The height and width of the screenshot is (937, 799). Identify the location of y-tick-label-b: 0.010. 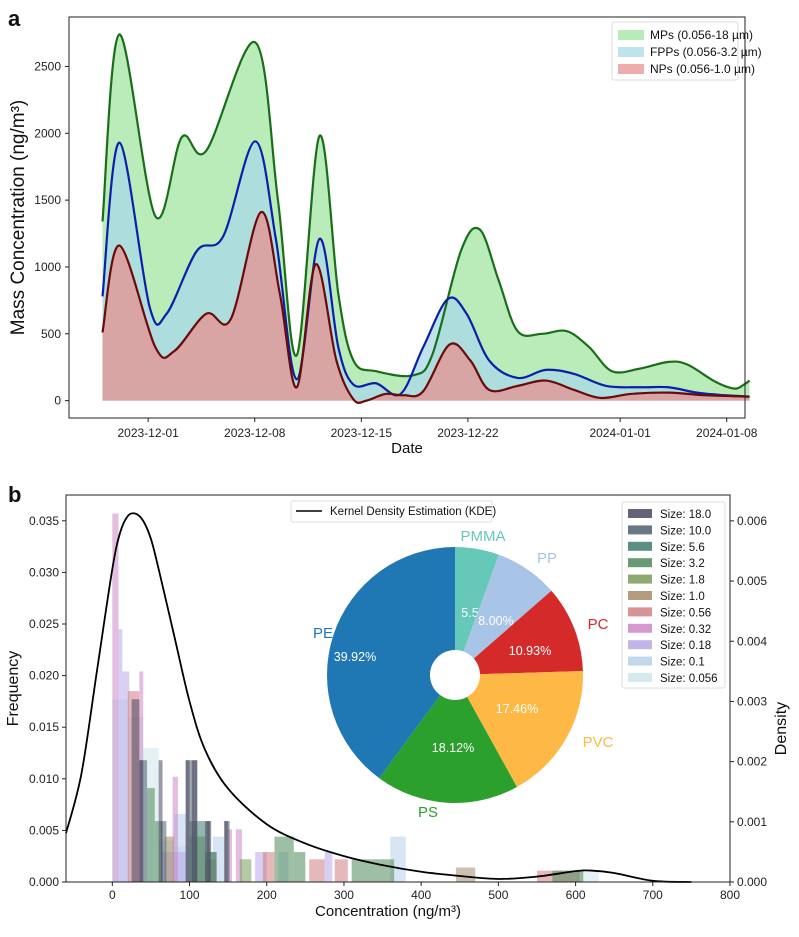
(44, 779).